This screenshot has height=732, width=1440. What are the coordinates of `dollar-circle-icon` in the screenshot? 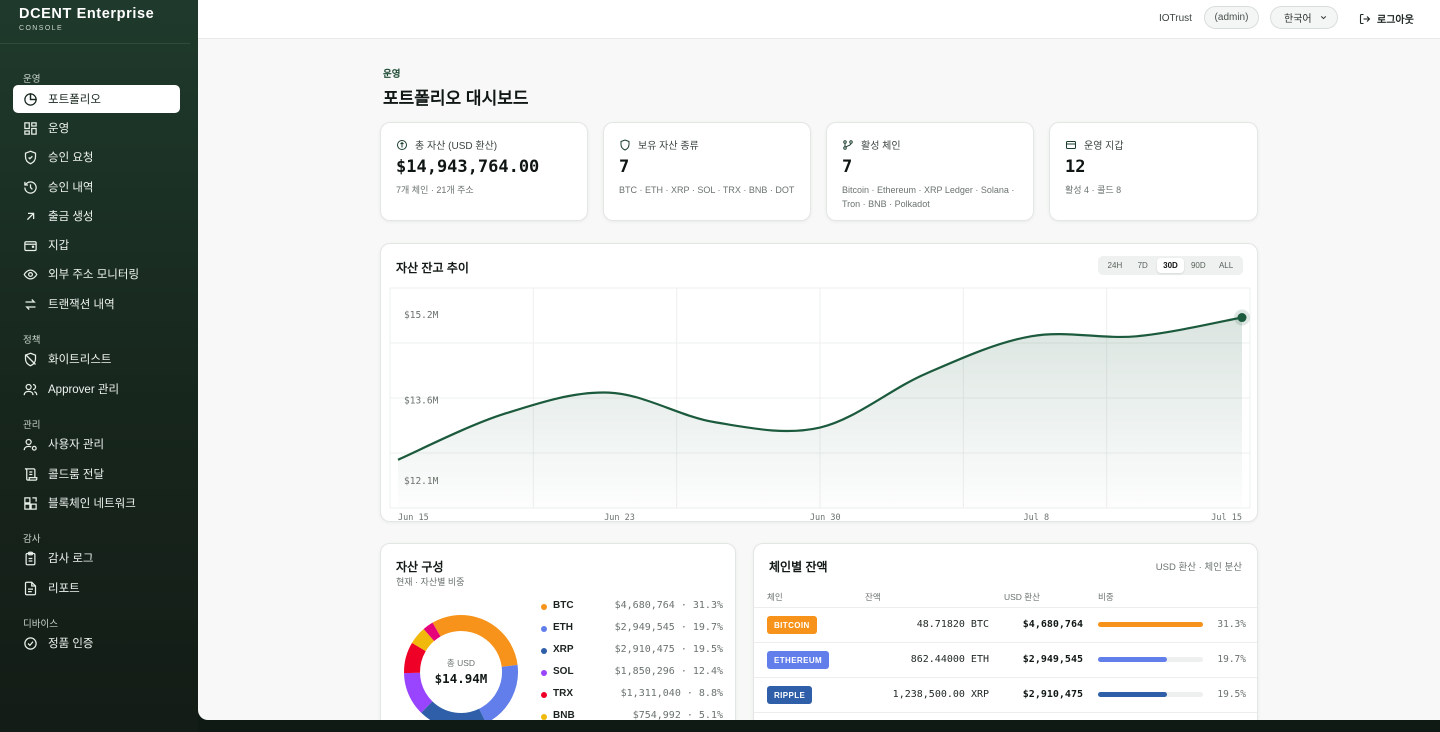 It's located at (402, 144).